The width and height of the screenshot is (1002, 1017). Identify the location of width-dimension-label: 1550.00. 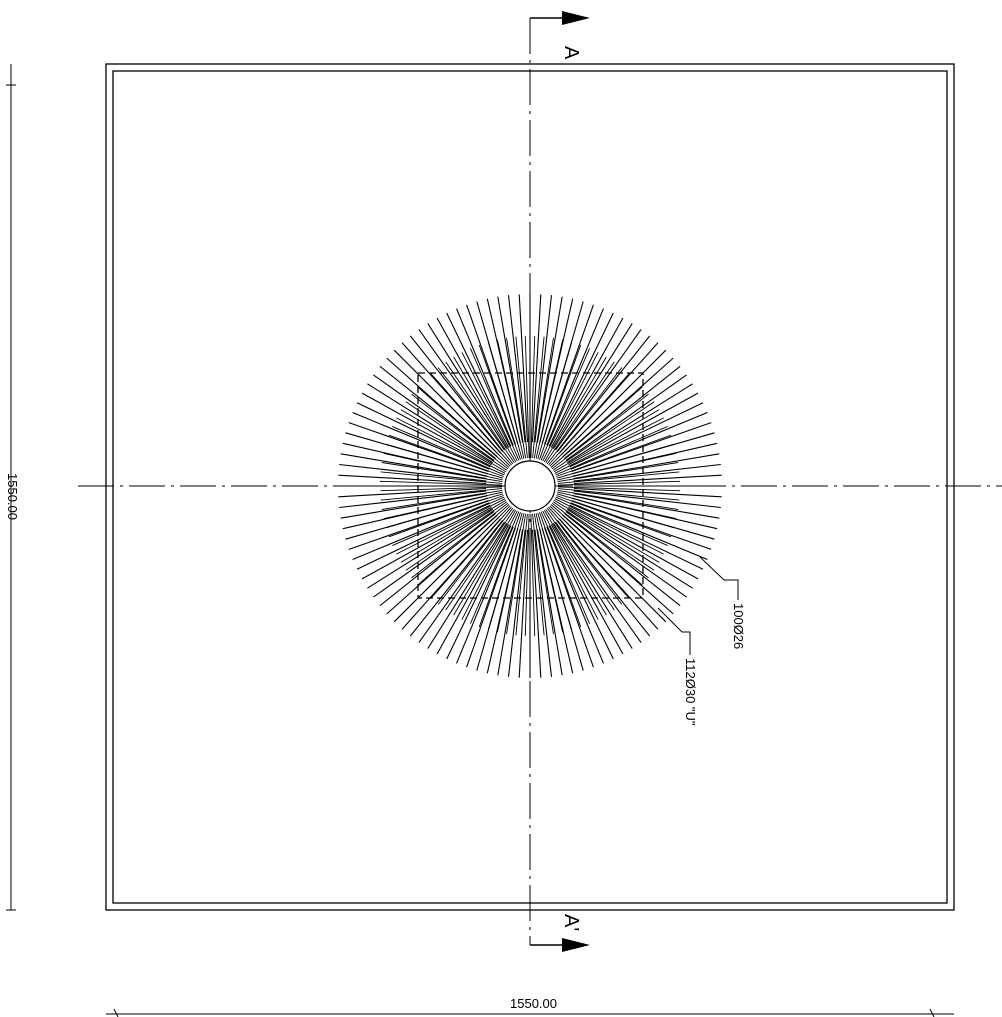
(533, 1003).